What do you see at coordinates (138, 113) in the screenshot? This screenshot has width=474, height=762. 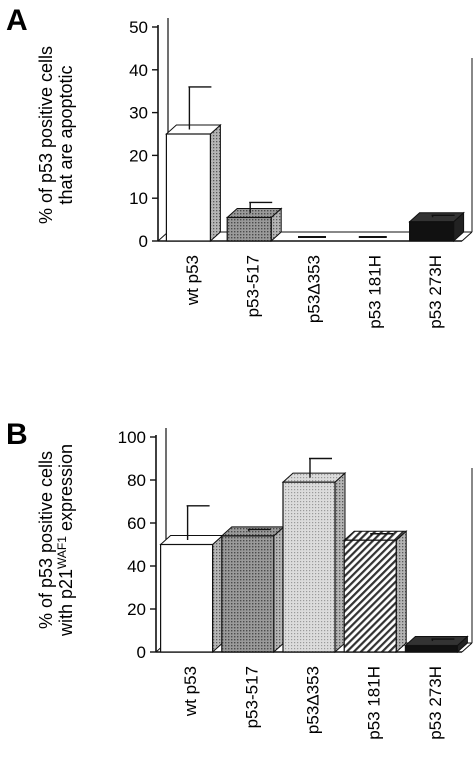 I see `y-tick-label: 30` at bounding box center [138, 113].